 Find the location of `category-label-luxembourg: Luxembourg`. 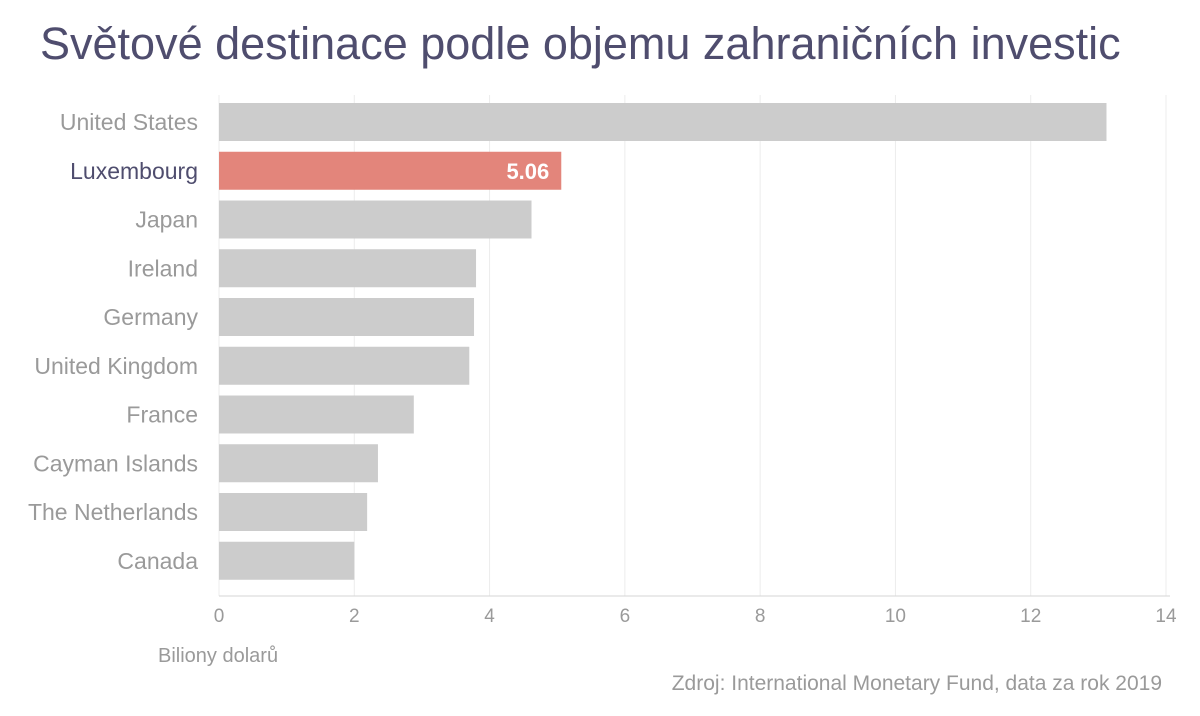

category-label-luxembourg: Luxembourg is located at coordinates (134, 171).